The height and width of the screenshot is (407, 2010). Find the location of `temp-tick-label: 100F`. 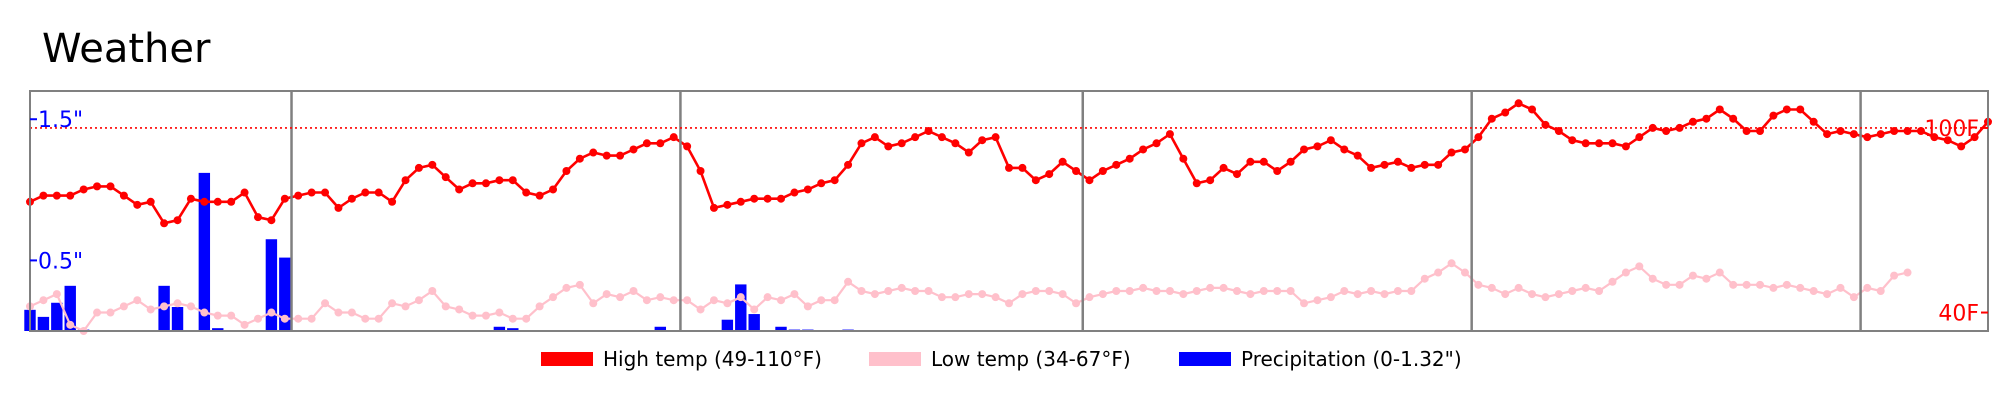

temp-tick-label: 100F is located at coordinates (1951, 129).